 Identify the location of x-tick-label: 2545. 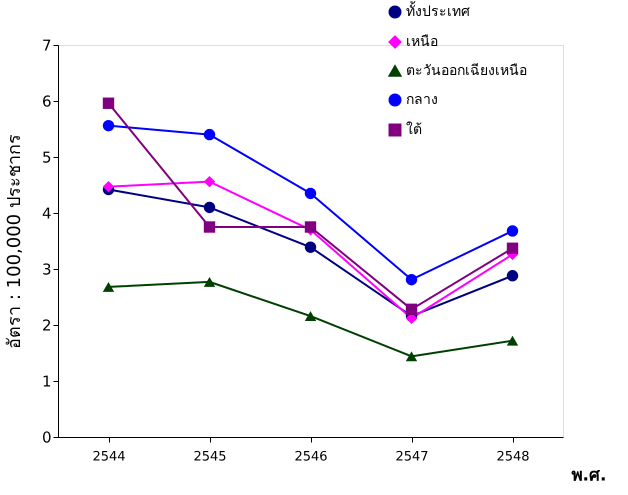
(210, 457).